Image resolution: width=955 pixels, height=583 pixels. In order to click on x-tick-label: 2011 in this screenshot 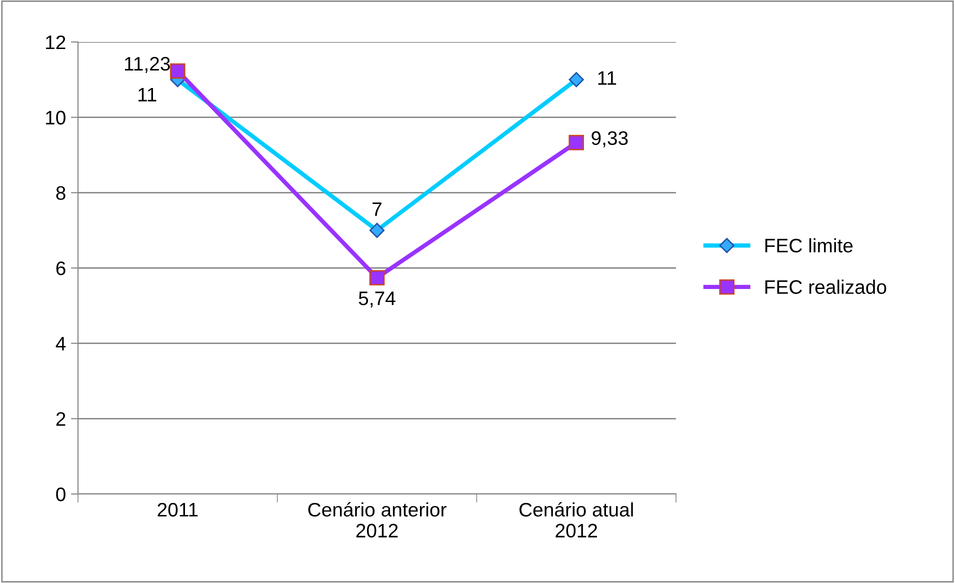, I will do `click(178, 509)`.